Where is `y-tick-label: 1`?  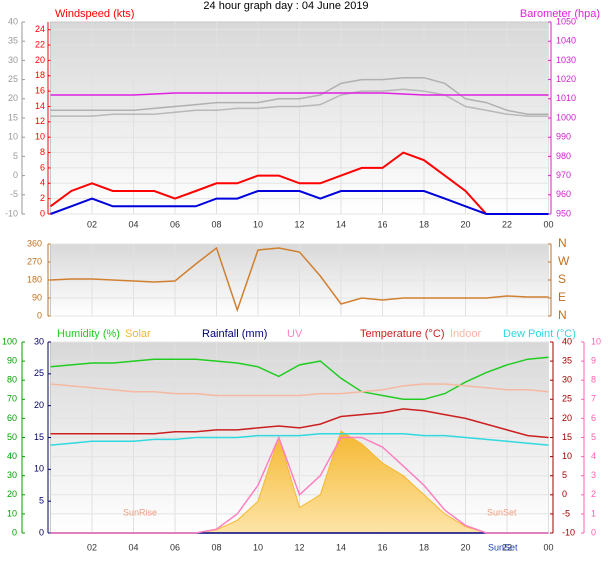 y-tick-label: 1 is located at coordinates (593, 513).